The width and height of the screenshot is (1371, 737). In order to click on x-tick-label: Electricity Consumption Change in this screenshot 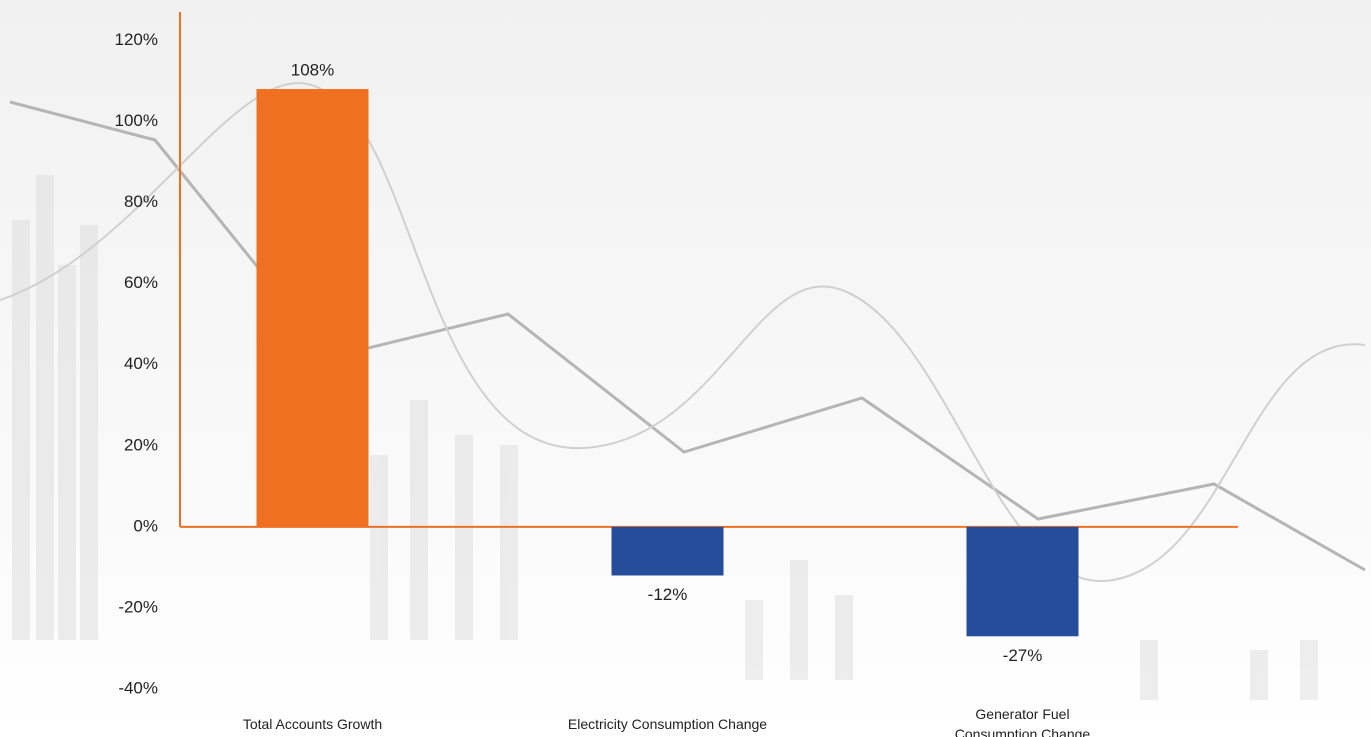, I will do `click(667, 724)`.